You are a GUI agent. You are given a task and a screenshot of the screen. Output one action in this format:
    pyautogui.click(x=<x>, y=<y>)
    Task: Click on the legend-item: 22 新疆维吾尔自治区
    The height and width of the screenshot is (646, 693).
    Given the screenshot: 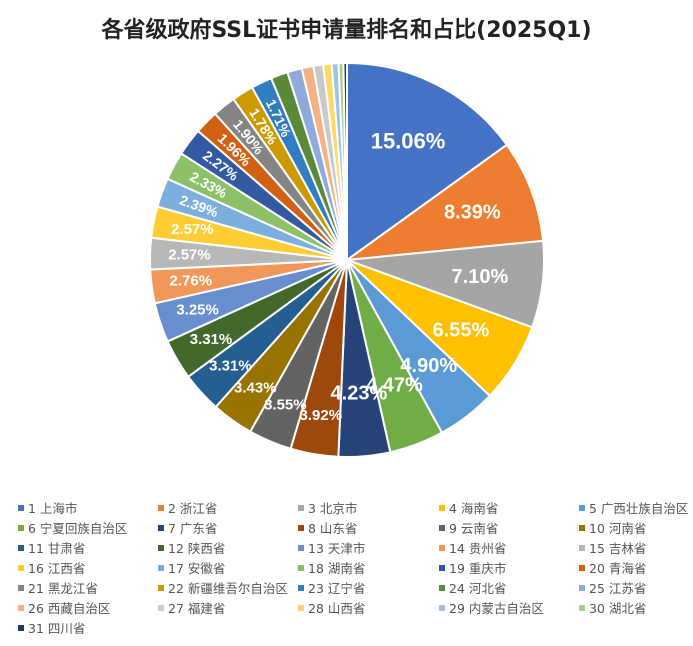 What is the action you would take?
    pyautogui.click(x=228, y=588)
    